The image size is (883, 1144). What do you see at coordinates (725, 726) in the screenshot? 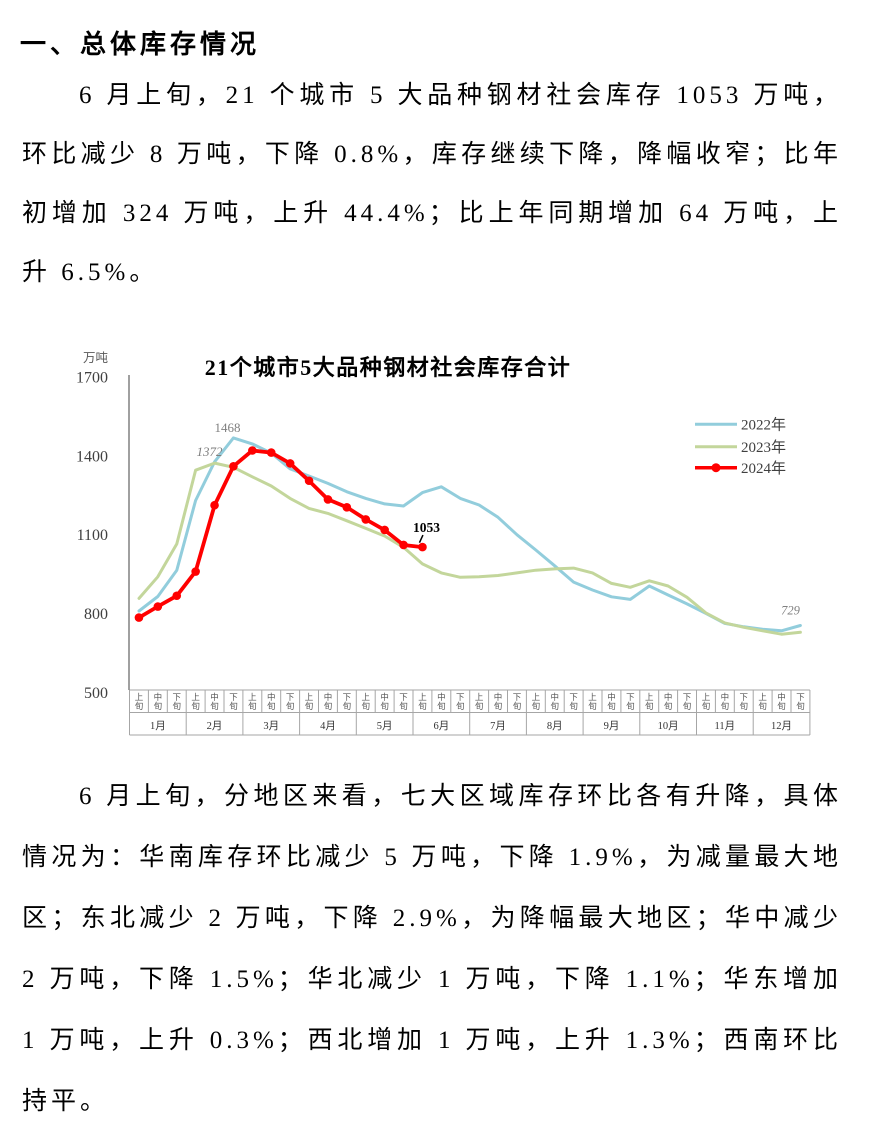
I see `x-month-label: 11月` at bounding box center [725, 726].